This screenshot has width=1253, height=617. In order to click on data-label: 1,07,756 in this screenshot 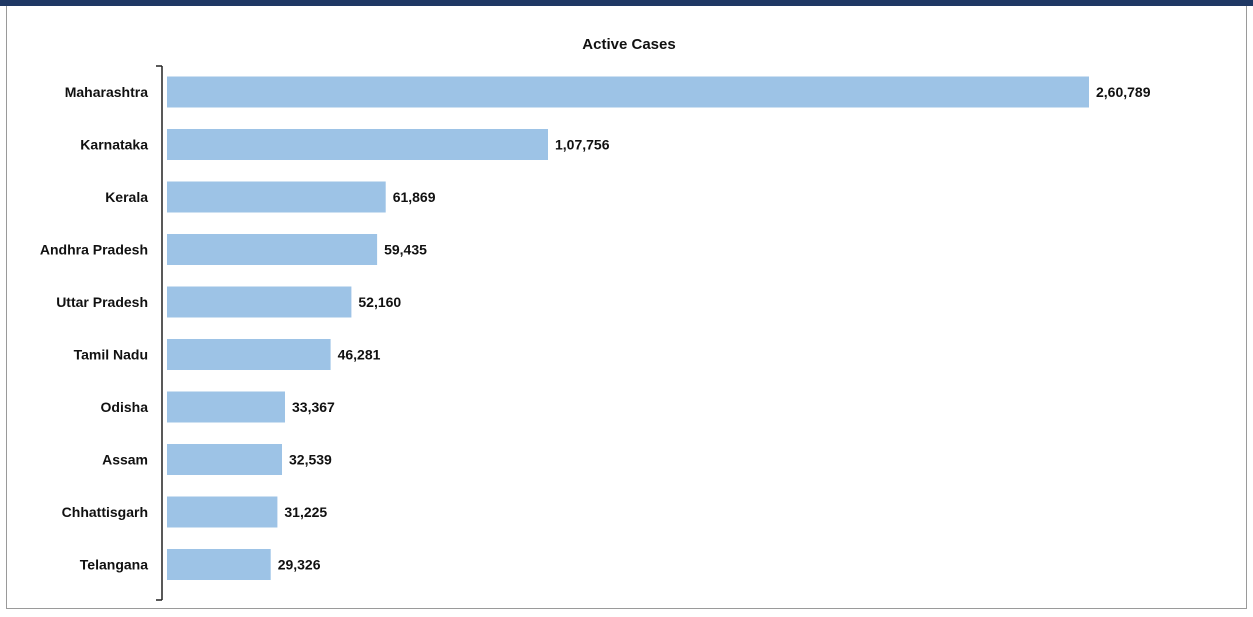, I will do `click(582, 145)`.